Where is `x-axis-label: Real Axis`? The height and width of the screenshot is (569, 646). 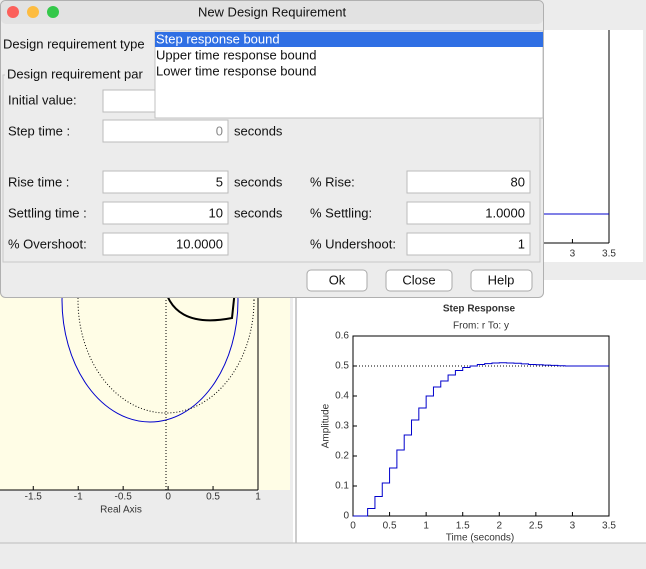 x-axis-label: Real Axis is located at coordinates (121, 510).